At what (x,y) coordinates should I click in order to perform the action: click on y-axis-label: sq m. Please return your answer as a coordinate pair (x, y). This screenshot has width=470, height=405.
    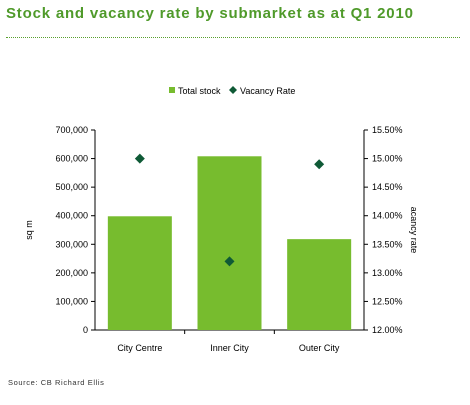
    Looking at the image, I should click on (29, 230).